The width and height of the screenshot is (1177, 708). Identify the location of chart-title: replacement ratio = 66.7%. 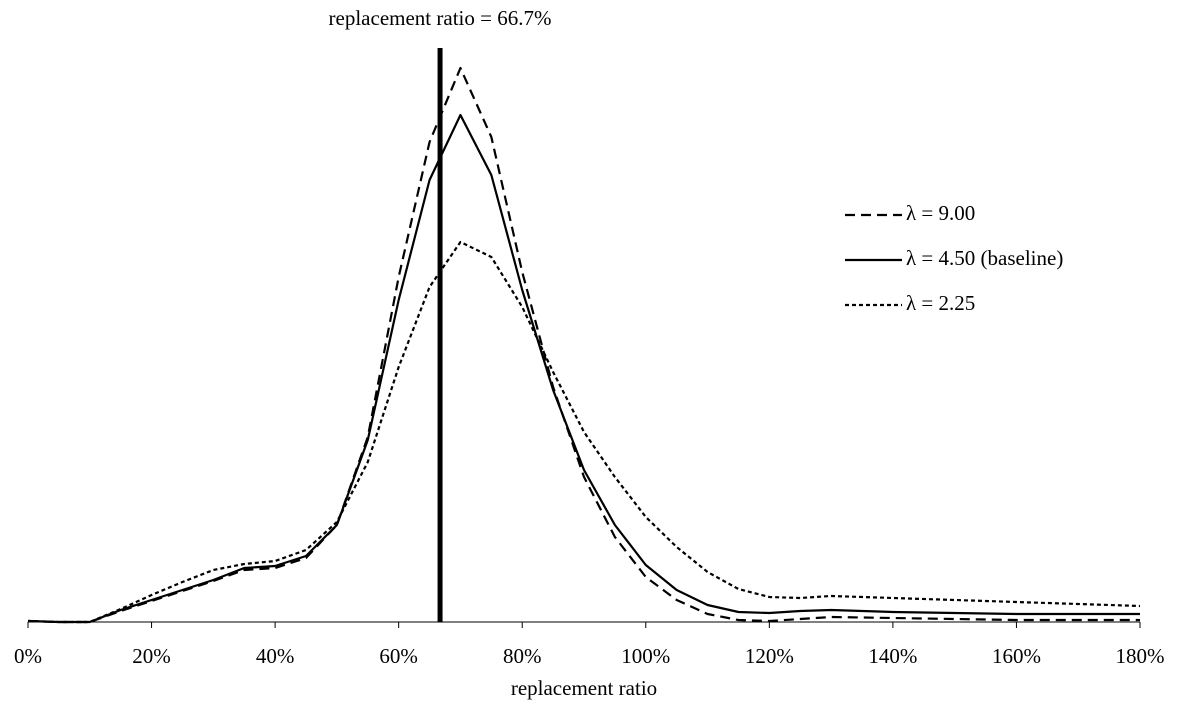
(440, 18).